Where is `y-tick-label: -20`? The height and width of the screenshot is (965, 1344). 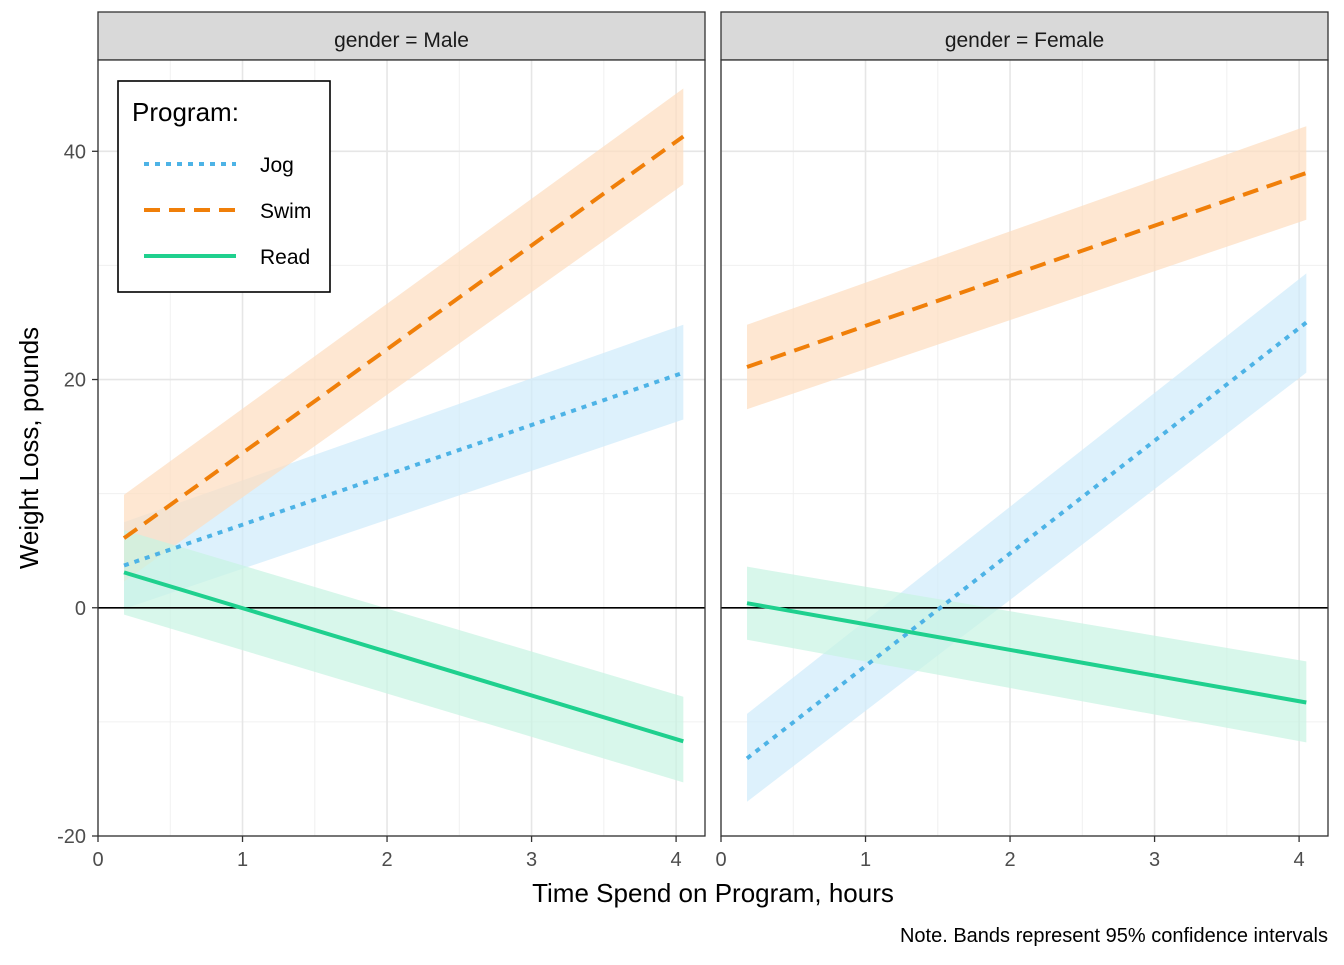 y-tick-label: -20 is located at coordinates (71, 837).